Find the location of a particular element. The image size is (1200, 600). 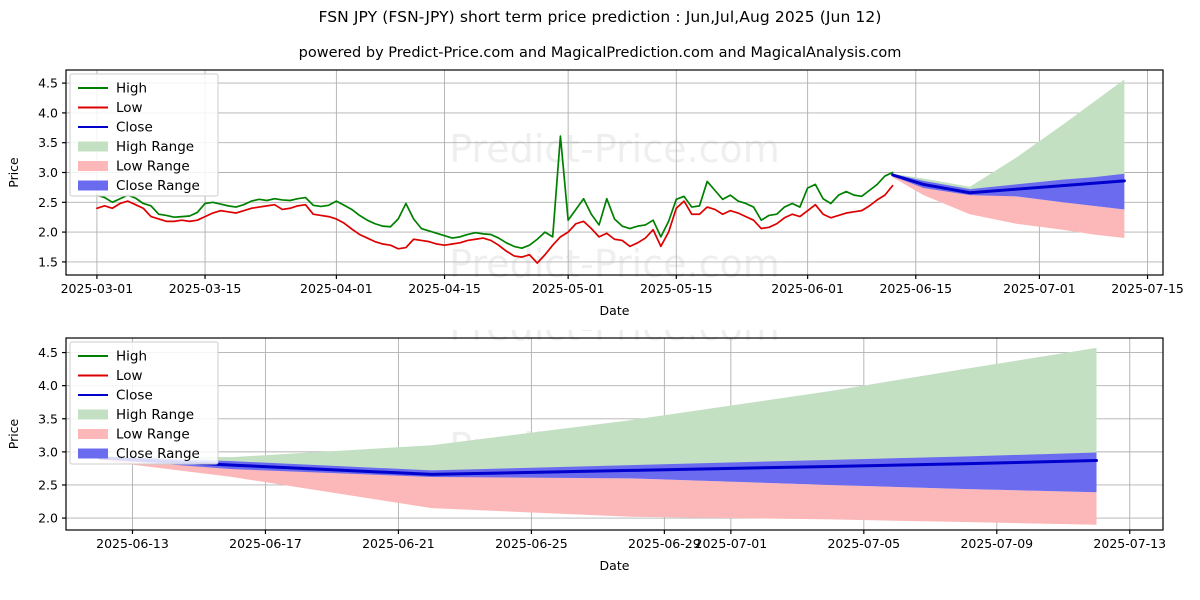

x-tick-label: 2025-07-05 is located at coordinates (863, 543).